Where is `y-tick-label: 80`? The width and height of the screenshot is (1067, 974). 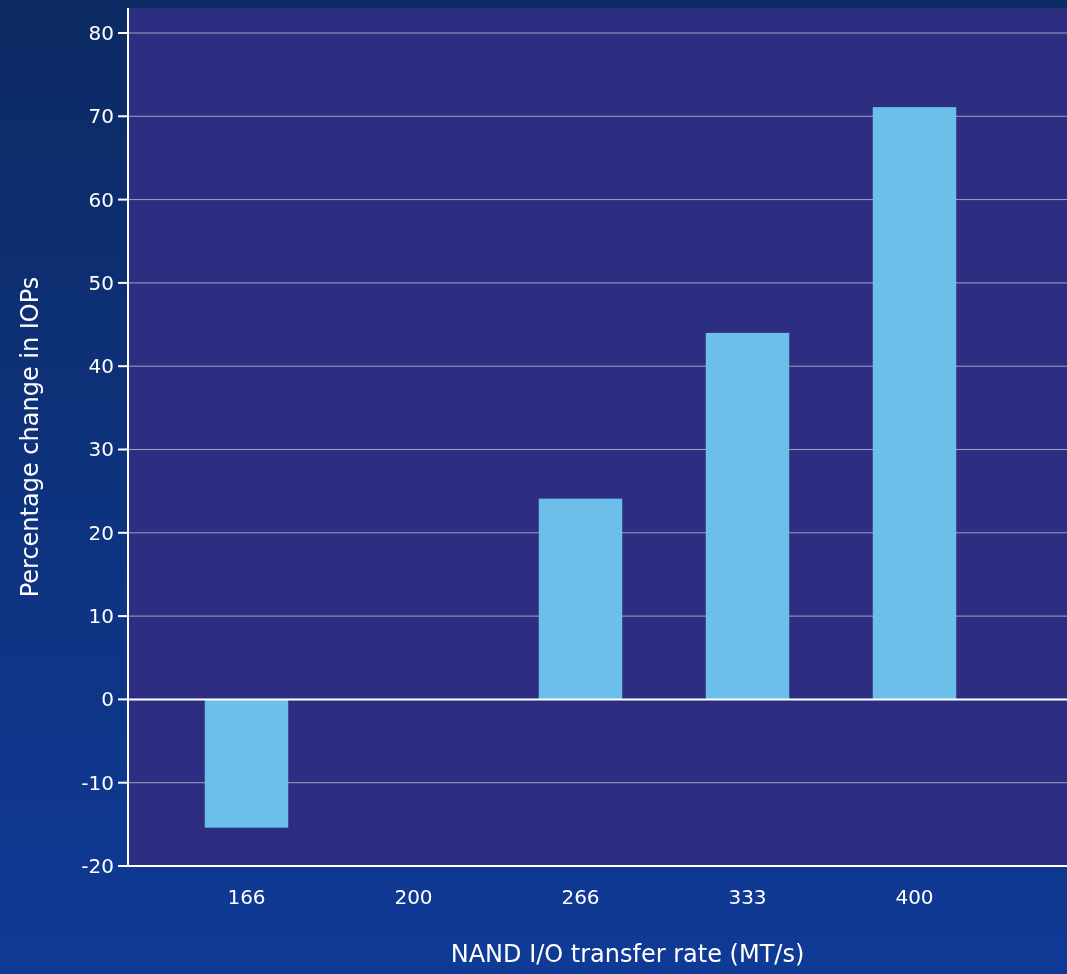
y-tick-label: 80 is located at coordinates (101, 32).